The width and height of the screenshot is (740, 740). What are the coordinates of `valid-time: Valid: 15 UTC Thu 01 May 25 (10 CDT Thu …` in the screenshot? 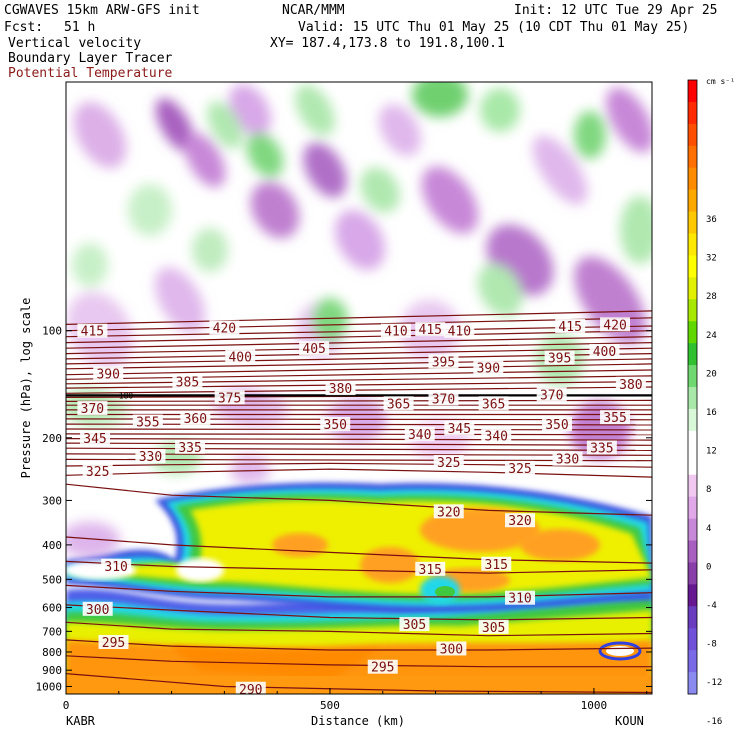 It's located at (494, 27).